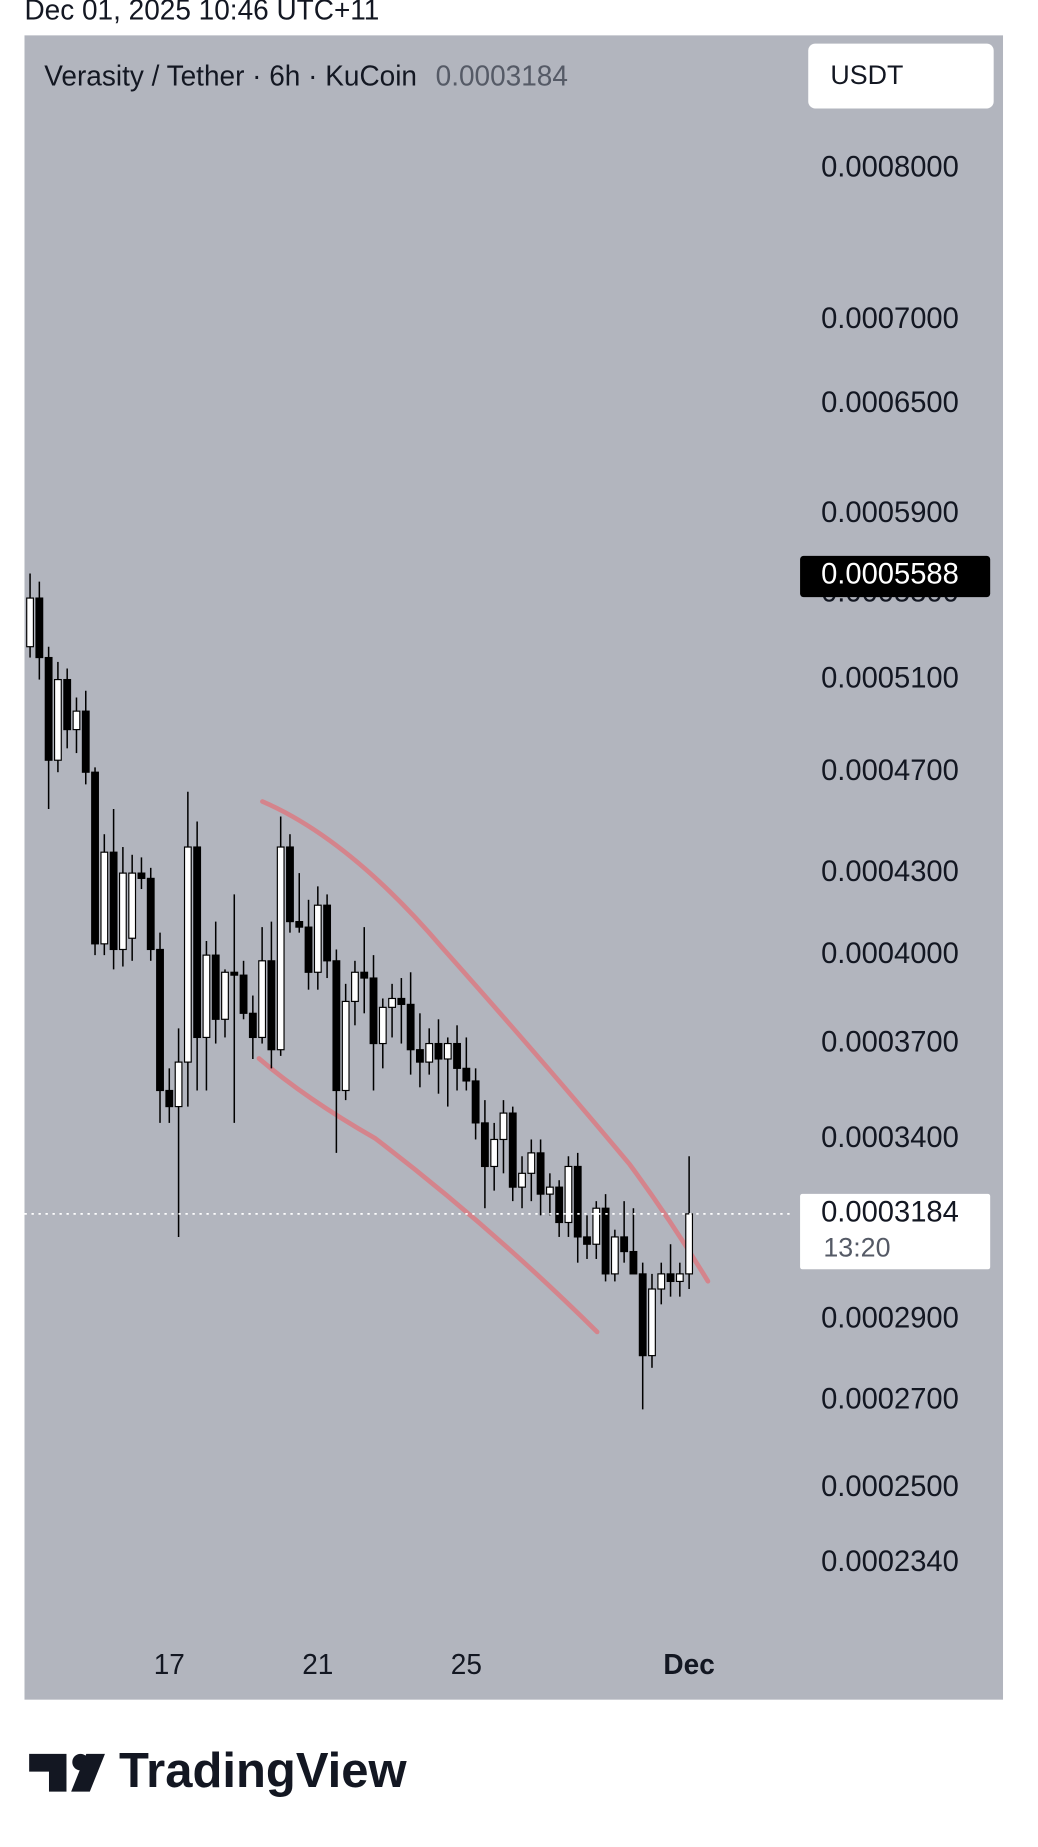  I want to click on brand: TradingView, so click(263, 1770).